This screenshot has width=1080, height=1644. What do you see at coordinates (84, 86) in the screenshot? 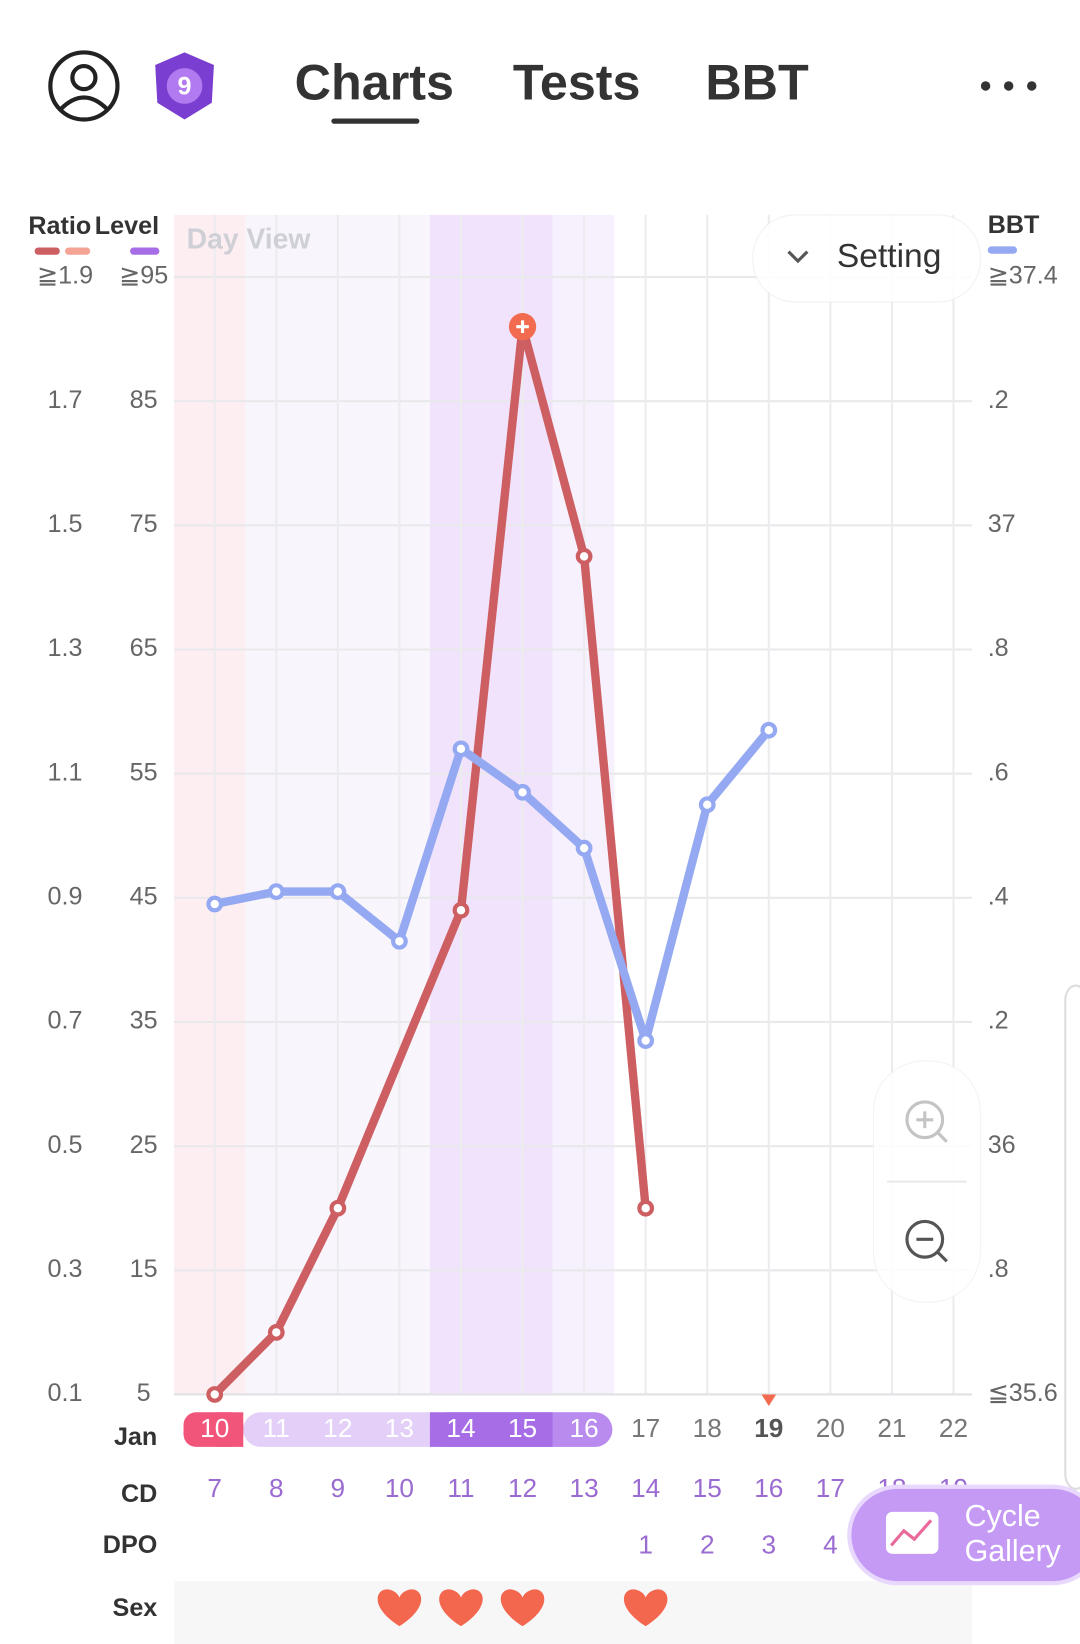
I see `avatar` at bounding box center [84, 86].